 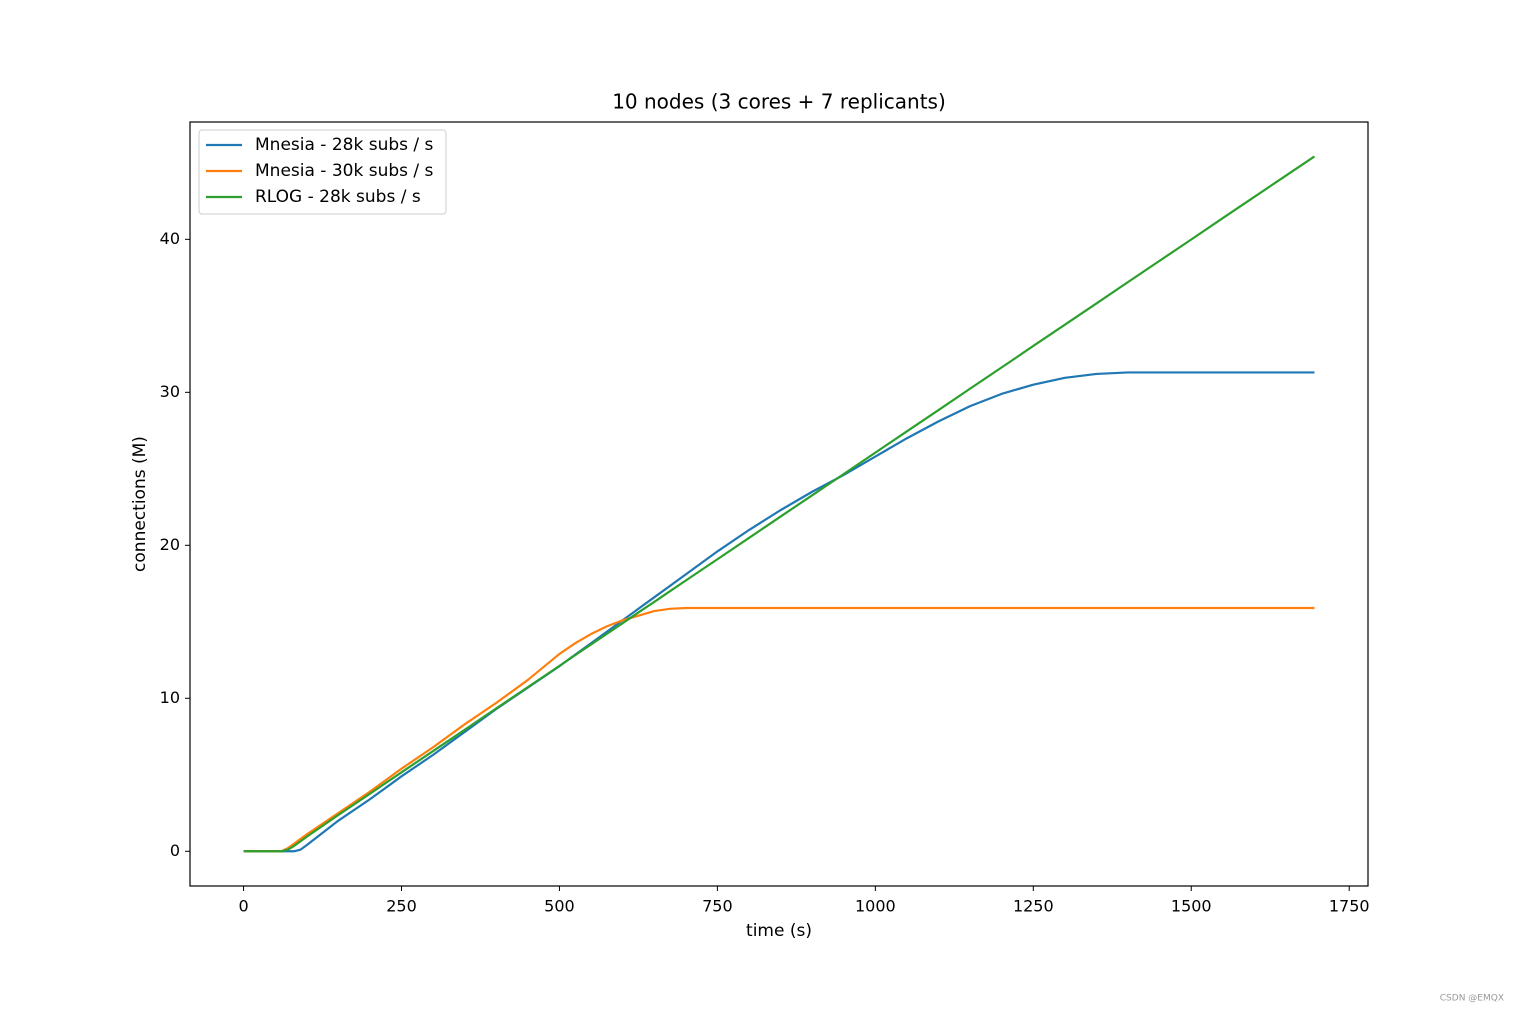 I want to click on chart-title: 10 nodes (3 cores + 7 replicants), so click(x=779, y=102).